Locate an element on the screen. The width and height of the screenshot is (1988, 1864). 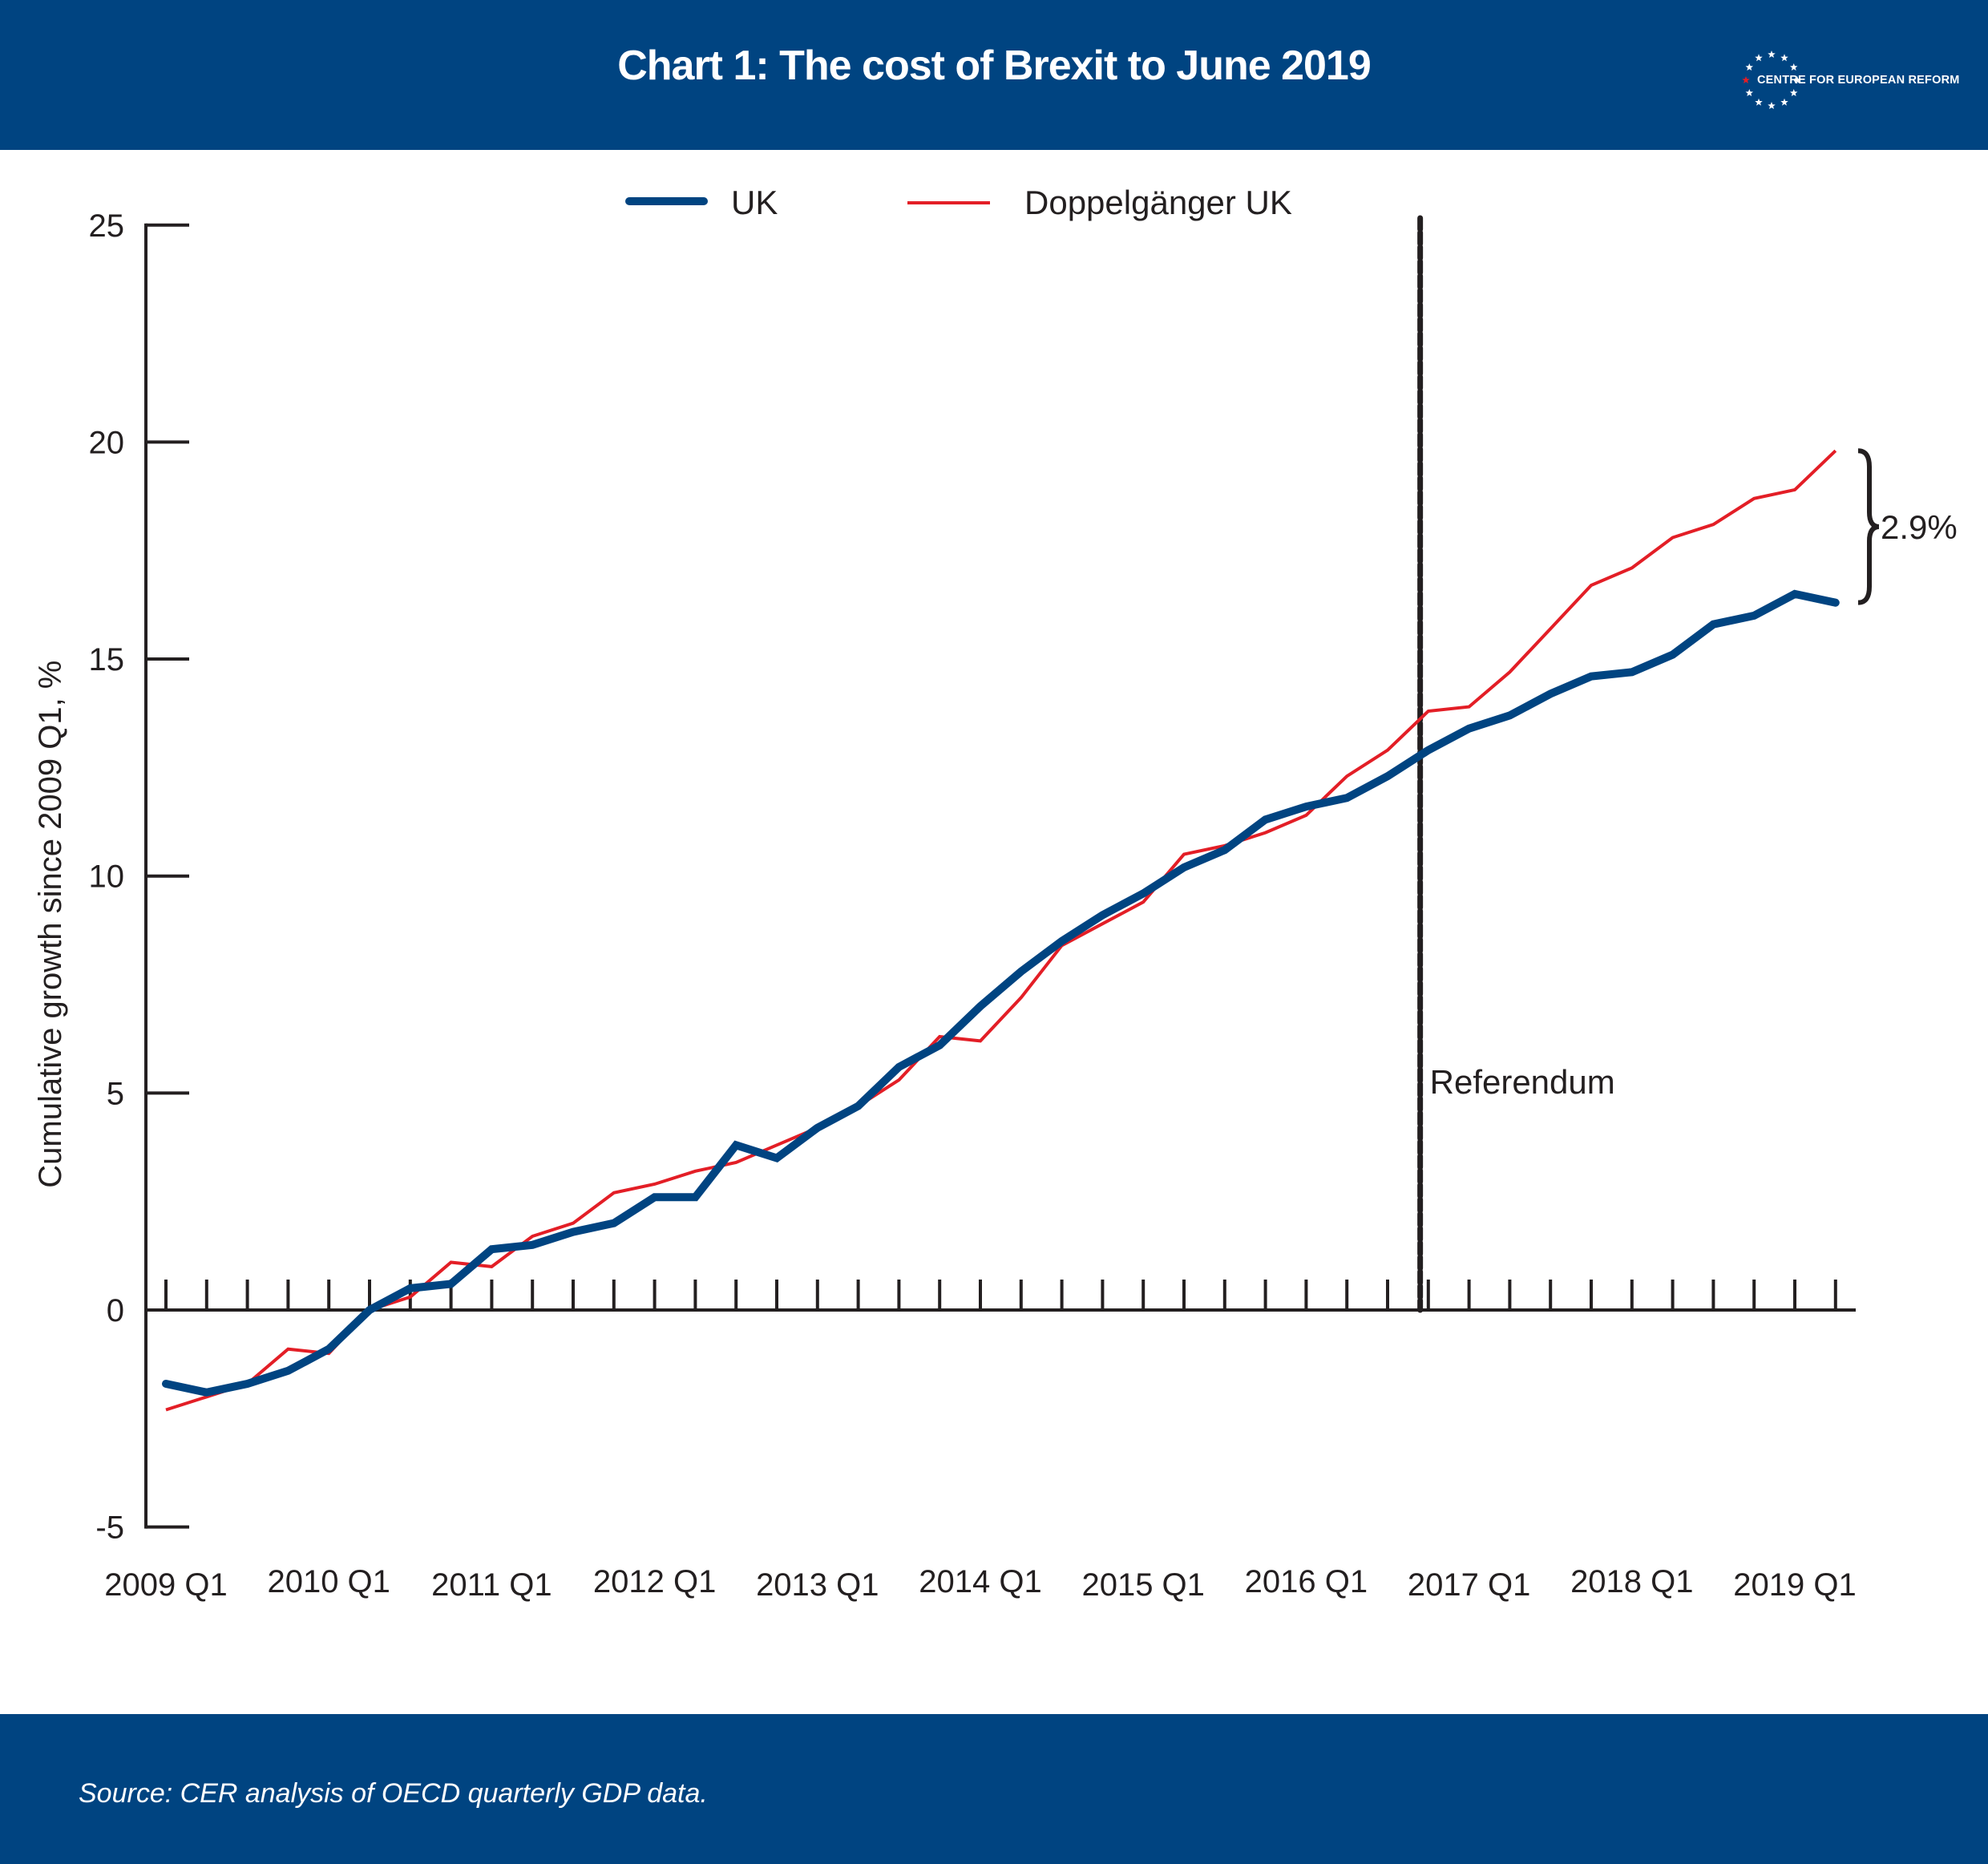
y-tick-label: 0 is located at coordinates (115, 1310).